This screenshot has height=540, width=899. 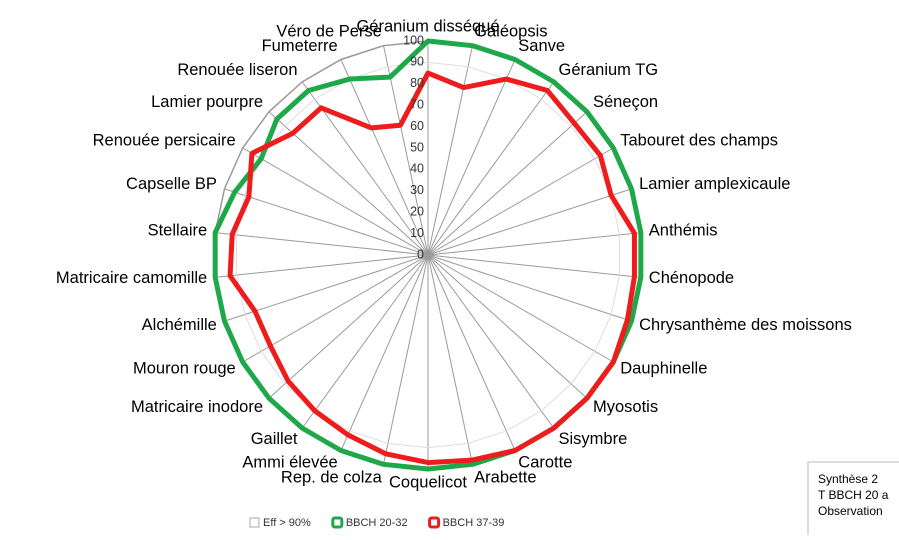 What do you see at coordinates (300, 46) in the screenshot?
I see `category-label: Fumeterre` at bounding box center [300, 46].